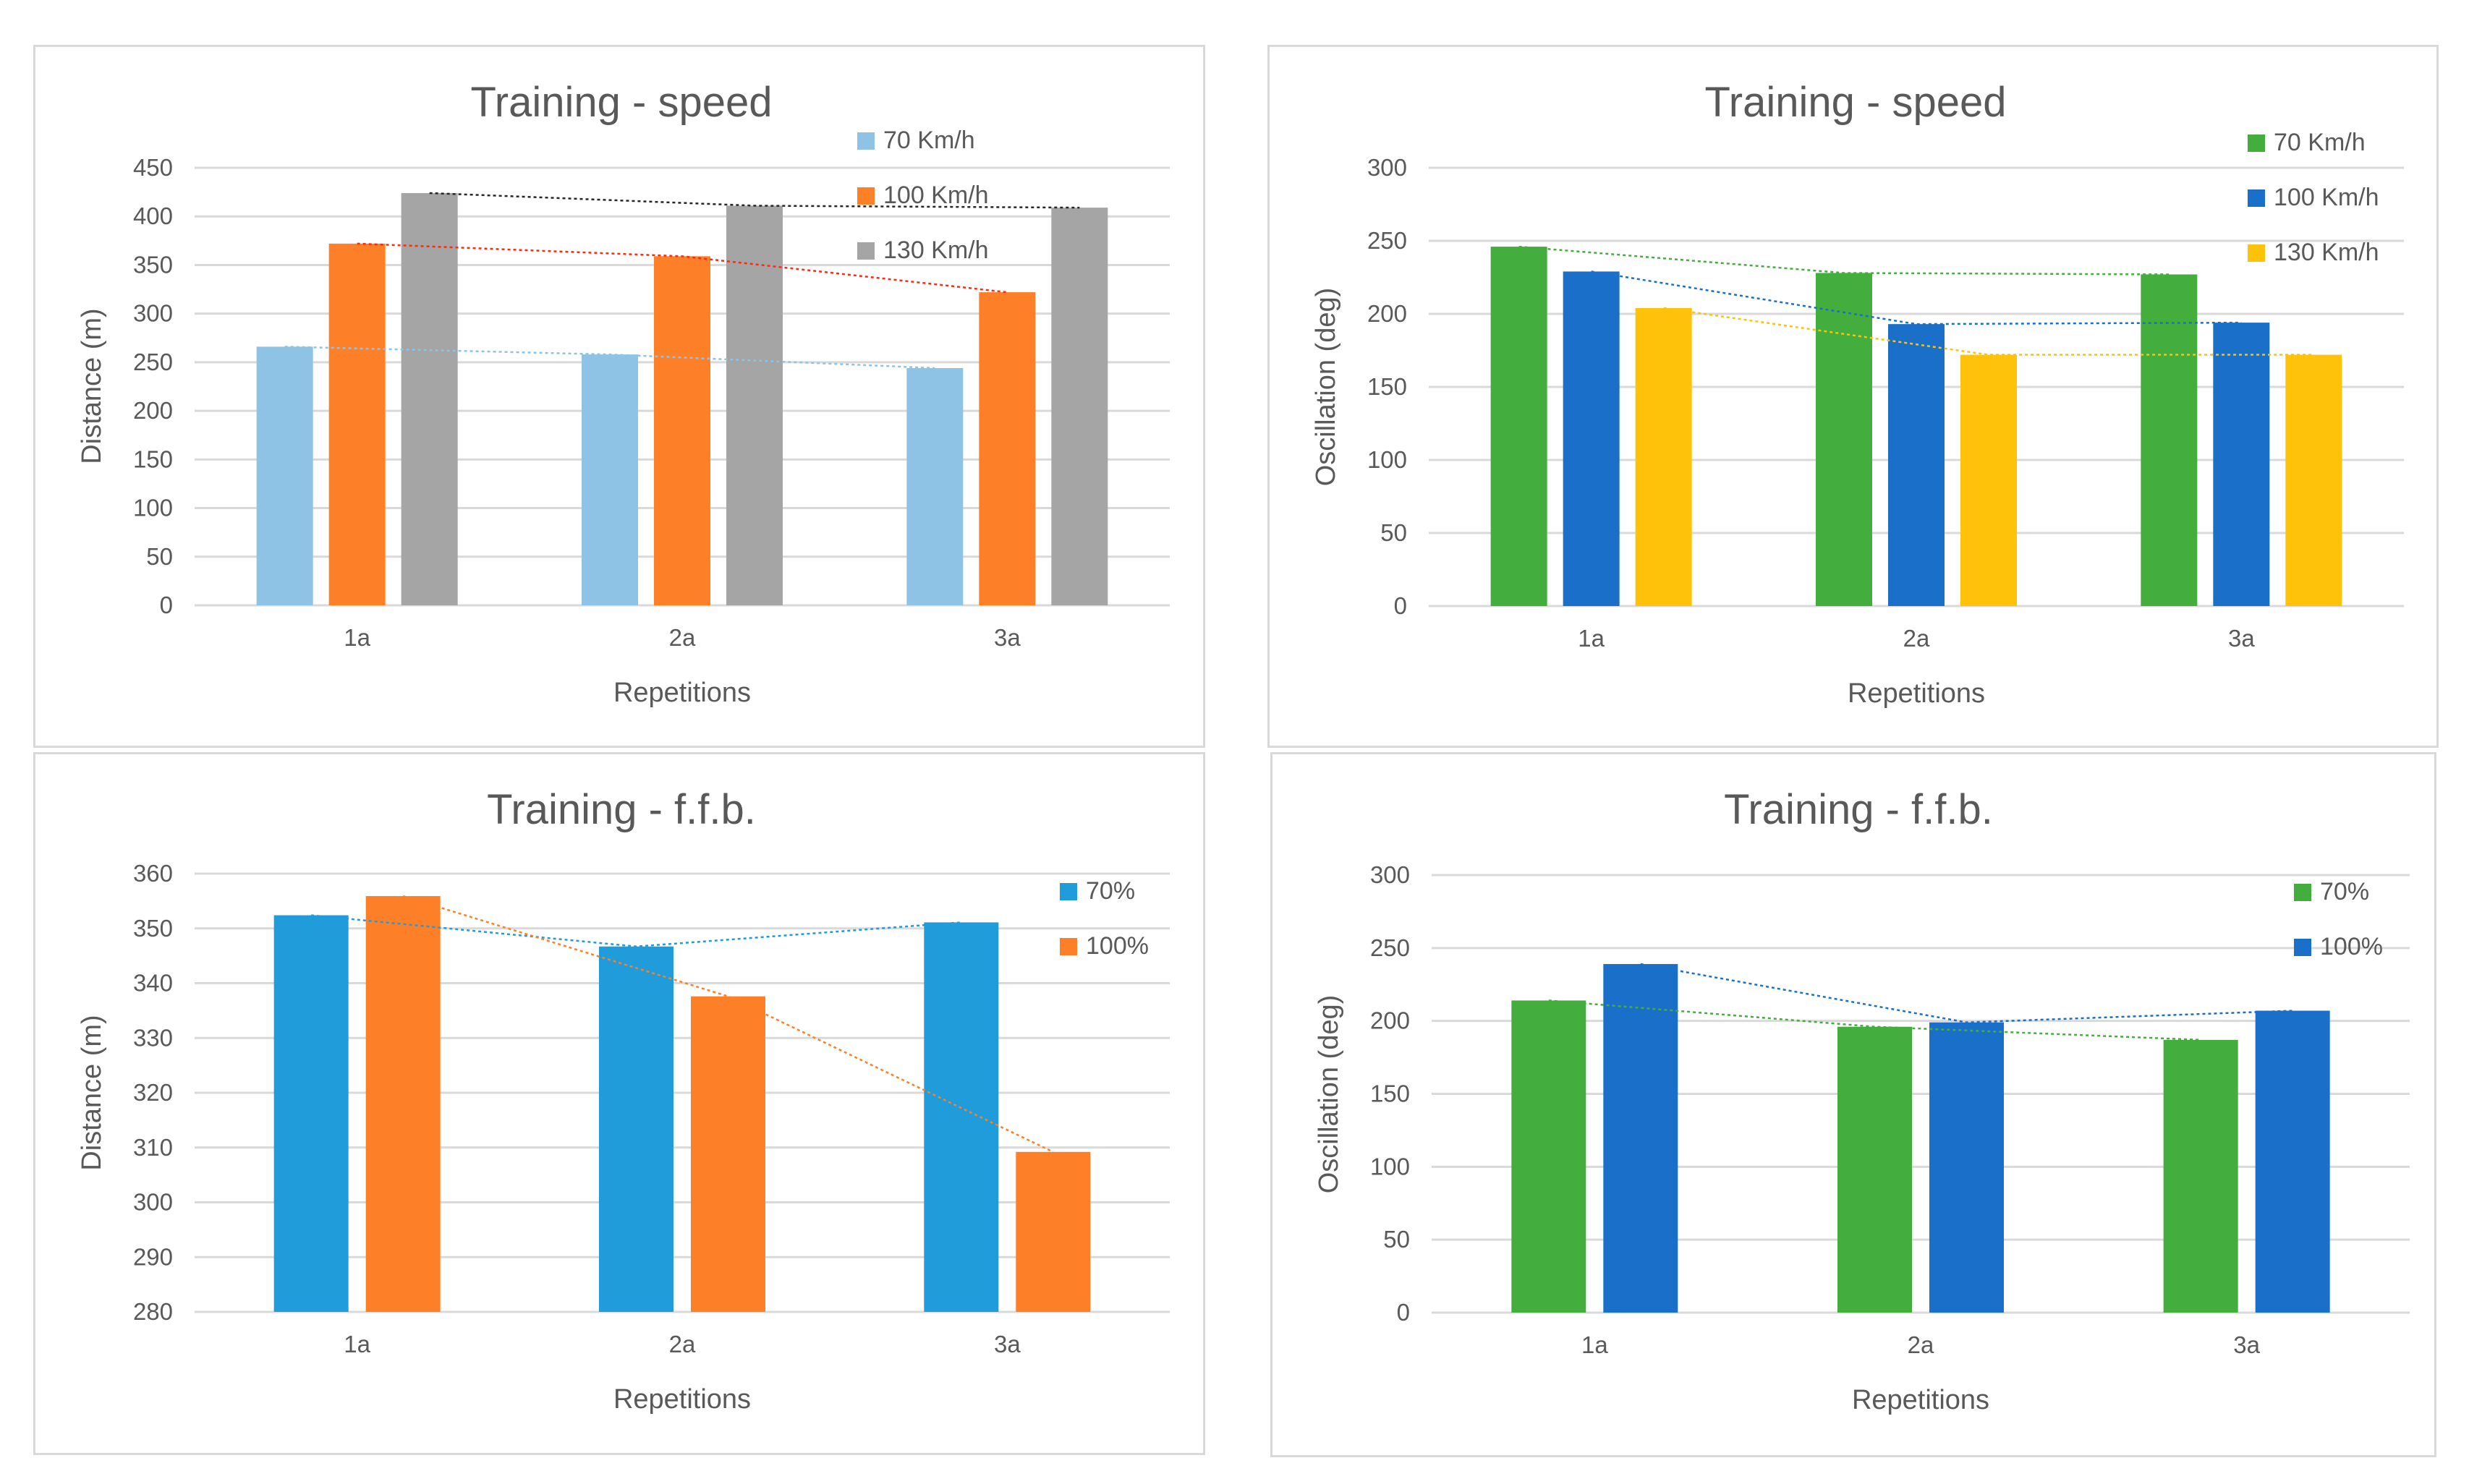 The height and width of the screenshot is (1484, 2469). Describe the element at coordinates (92, 386) in the screenshot. I see `y-axis-label: Distance (m)` at that location.